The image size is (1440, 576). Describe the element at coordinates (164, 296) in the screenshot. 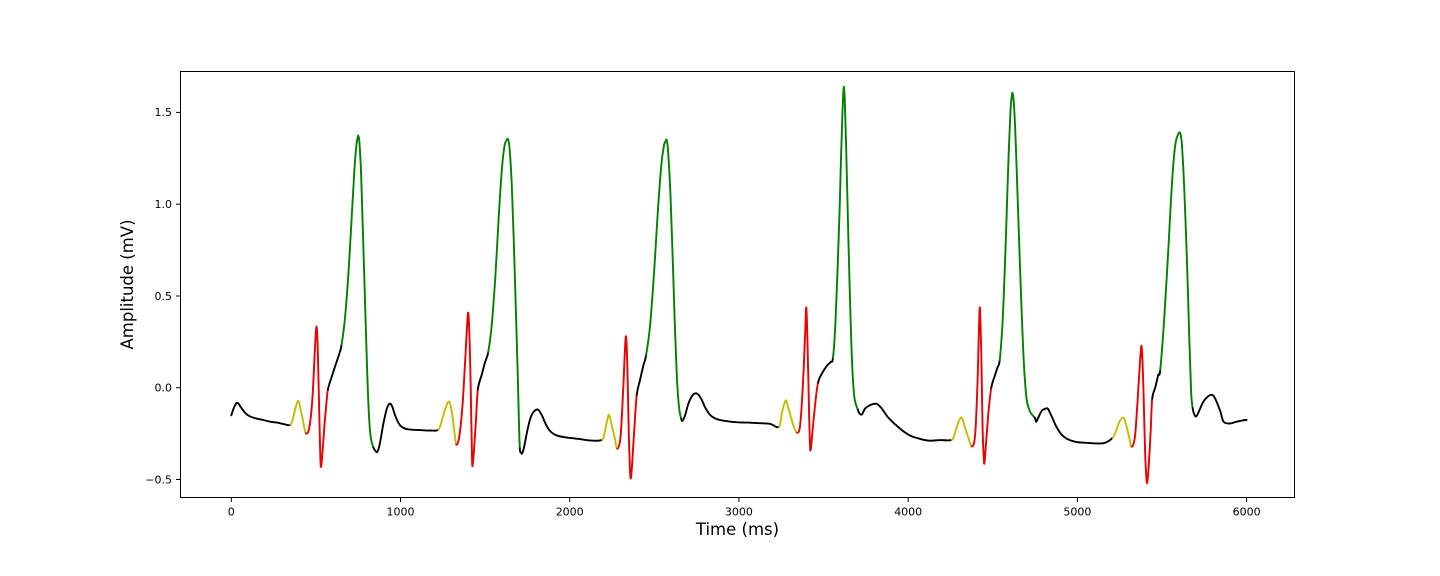

I see `y-tick-label: 0.5` at that location.